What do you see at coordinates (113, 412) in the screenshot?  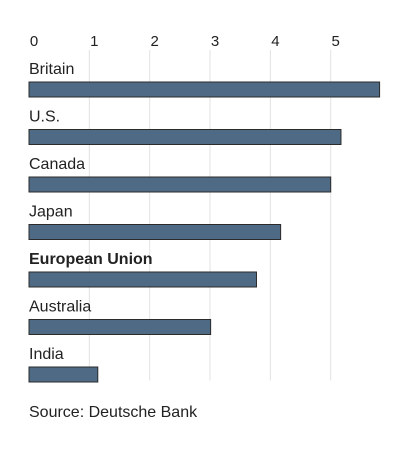 I see `source-note: Source: Deutsche Bank` at bounding box center [113, 412].